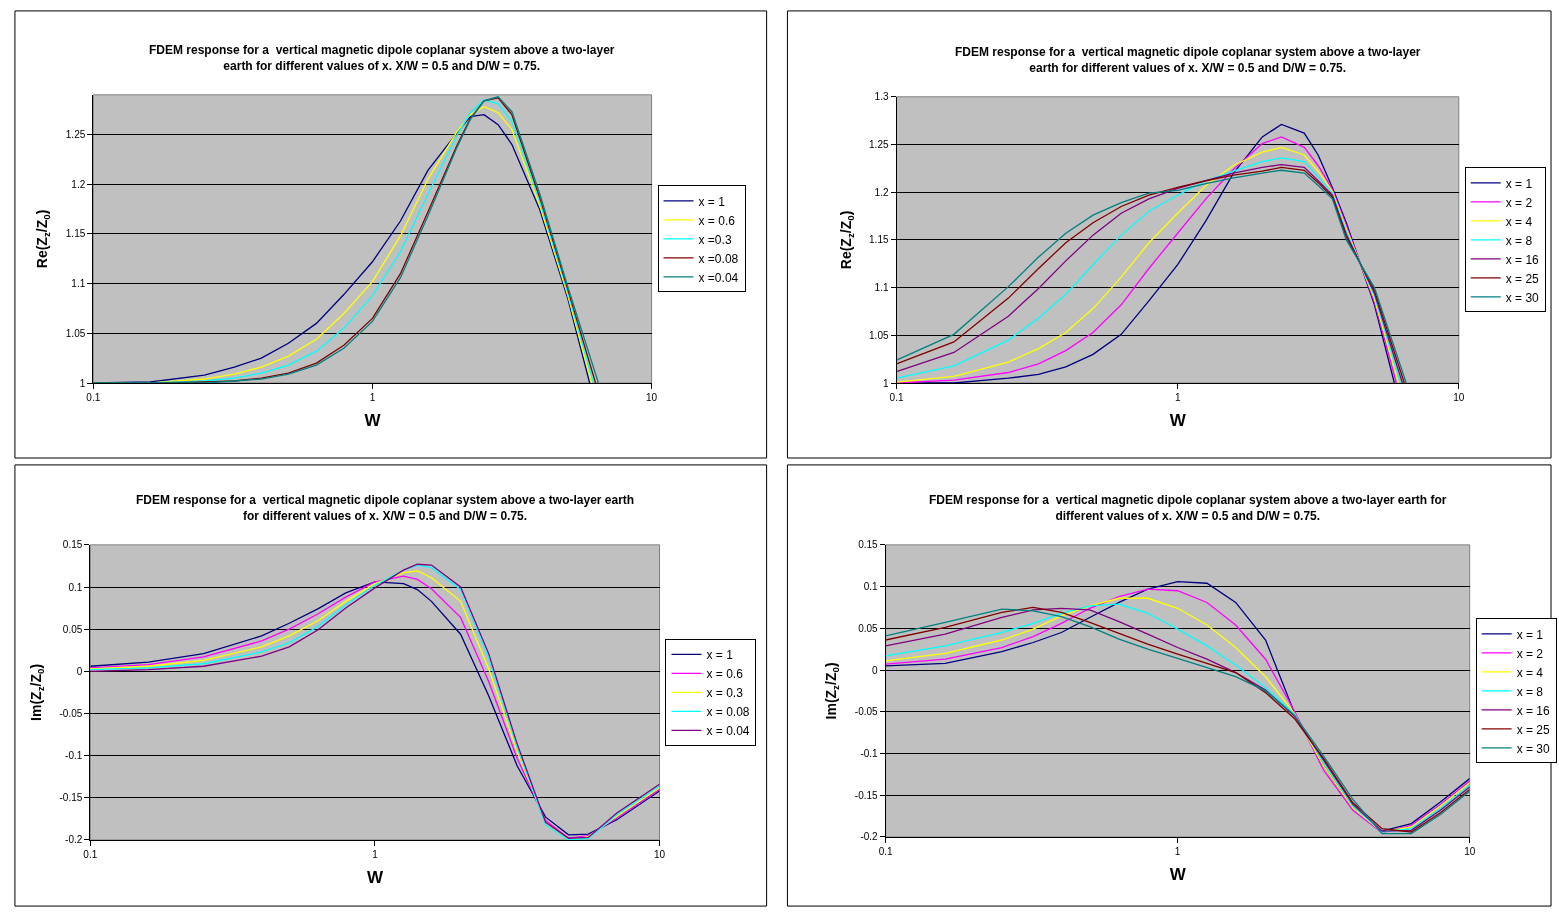  I want to click on y-tick-label: 1.3, so click(881, 97).